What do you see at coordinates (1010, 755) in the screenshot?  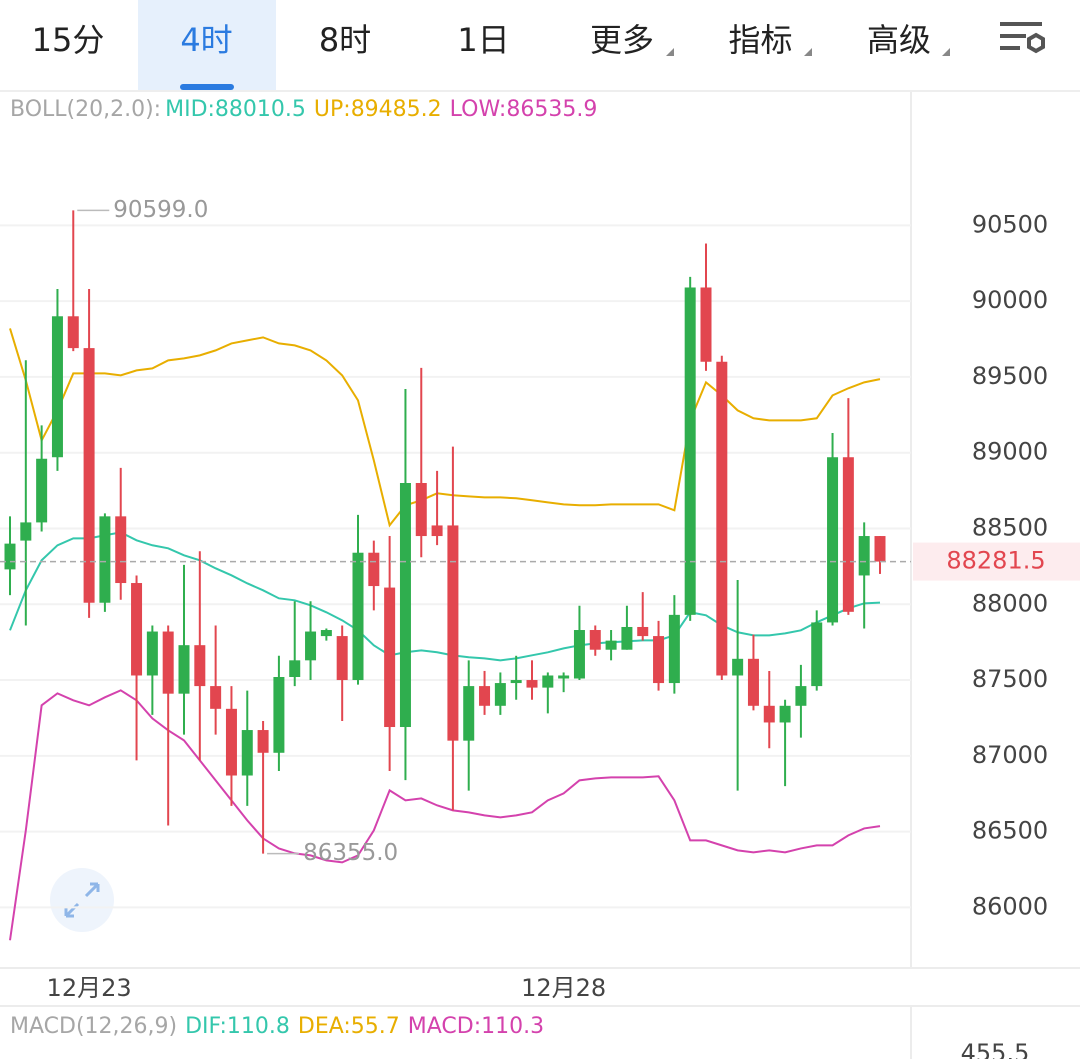 I see `y-tick-label: 87000` at bounding box center [1010, 755].